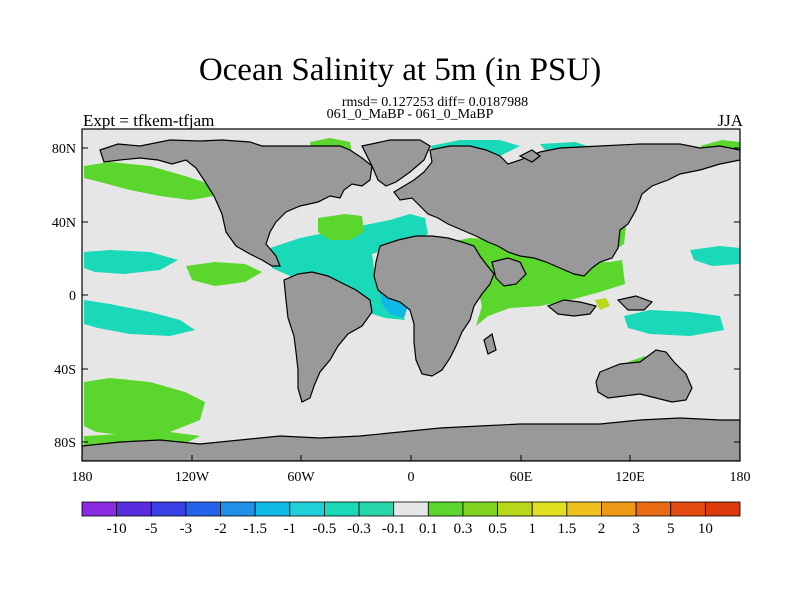 Image resolution: width=800 pixels, height=600 pixels. Describe the element at coordinates (325, 529) in the screenshot. I see `colorbar-label: -0.5` at that location.